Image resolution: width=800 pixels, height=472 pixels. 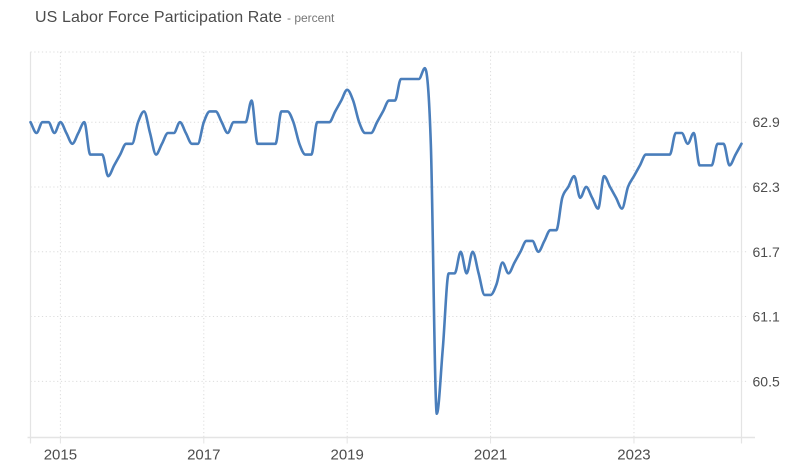 I want to click on x-axis-label: 2015, so click(x=60, y=455).